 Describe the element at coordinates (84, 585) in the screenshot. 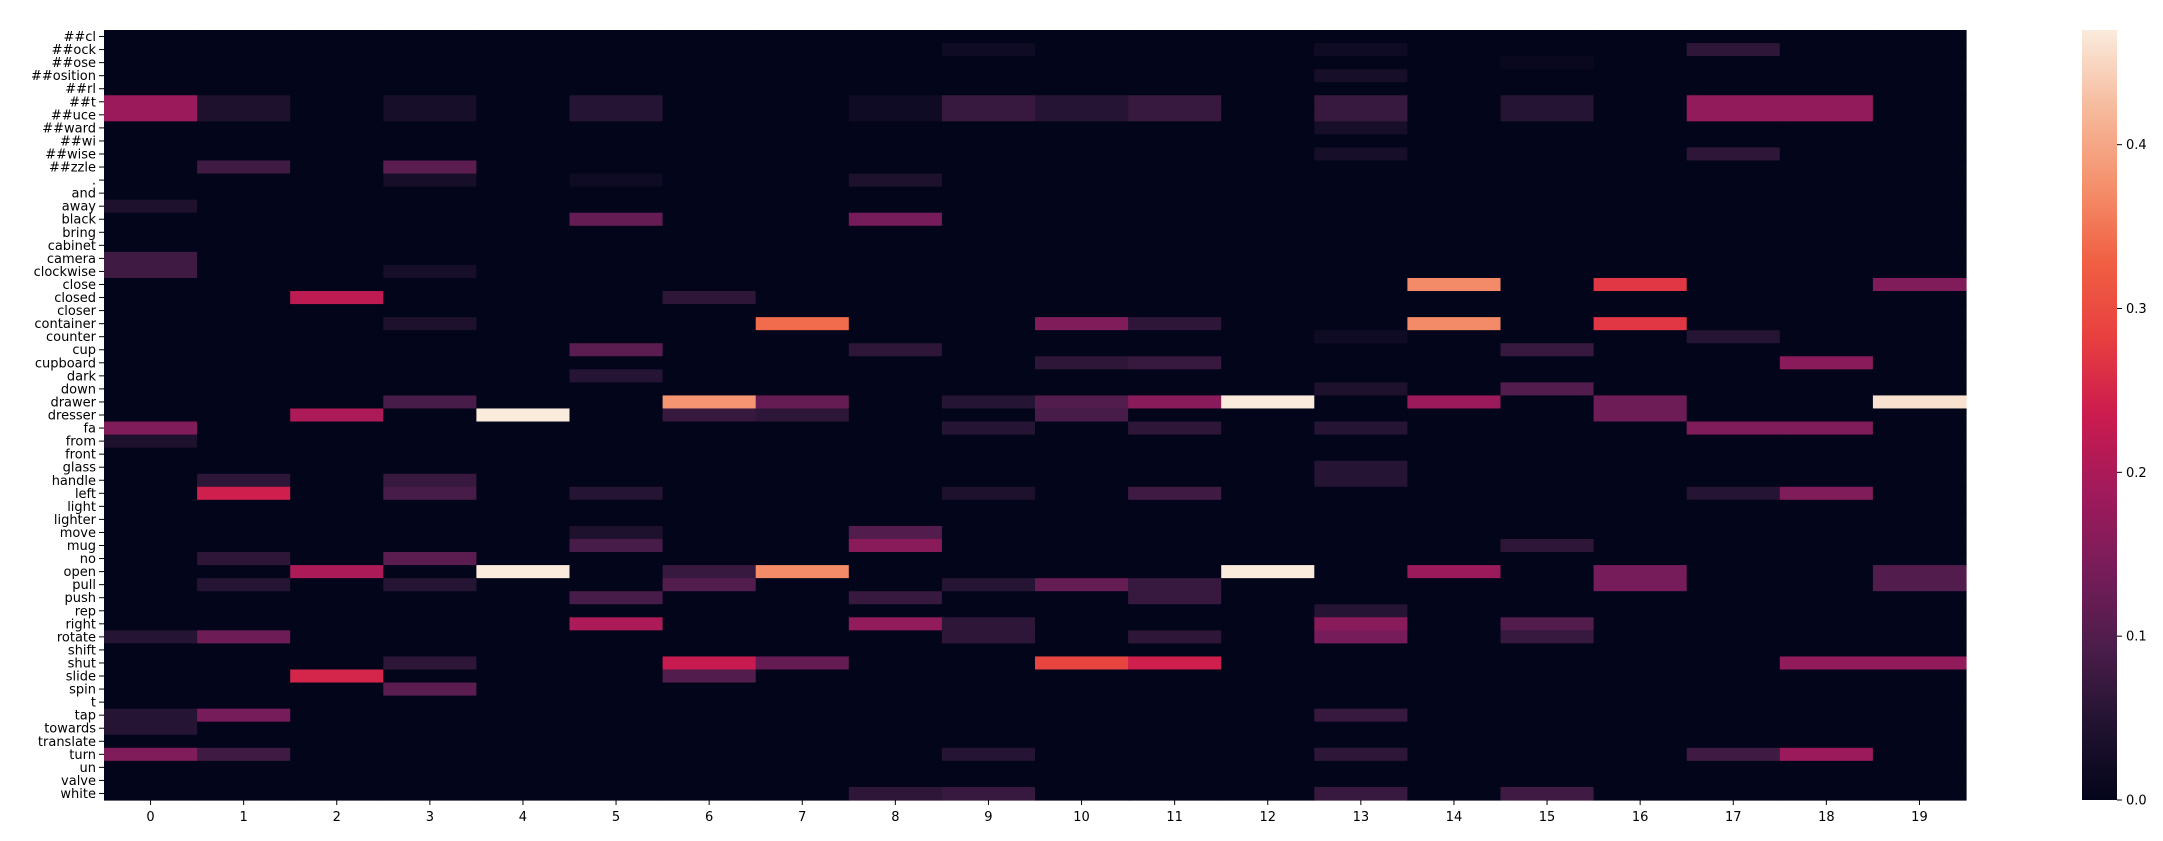

I see `y-tick-label: pull` at that location.